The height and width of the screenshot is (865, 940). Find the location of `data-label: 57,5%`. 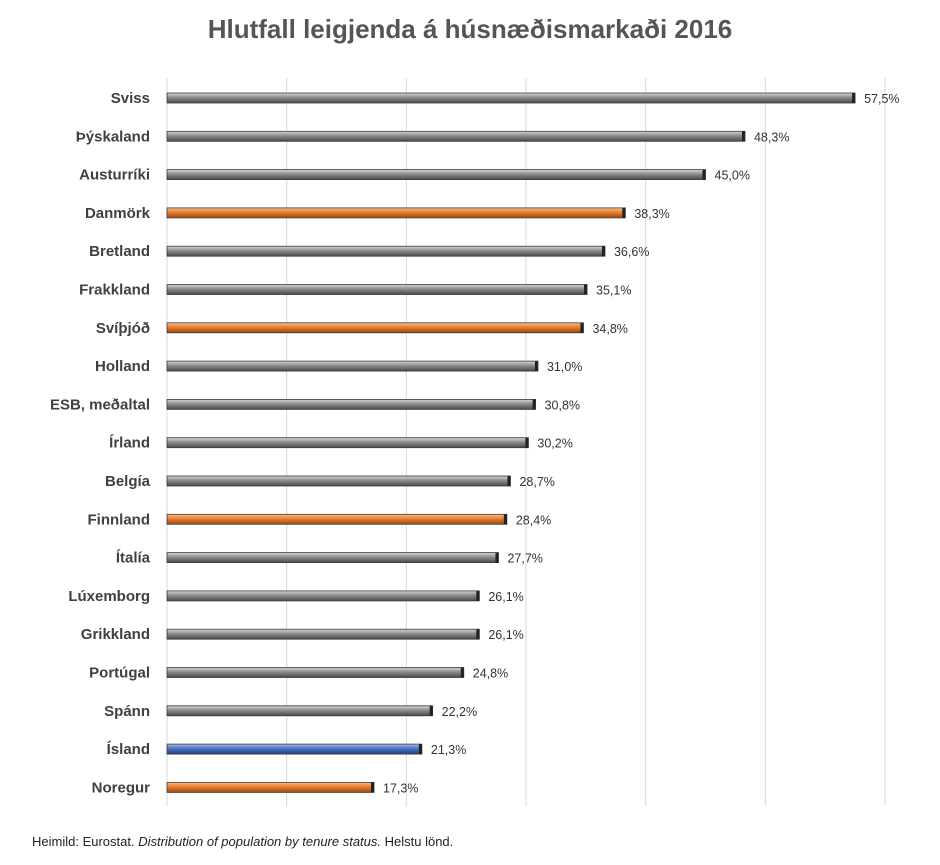

data-label: 57,5% is located at coordinates (881, 99).